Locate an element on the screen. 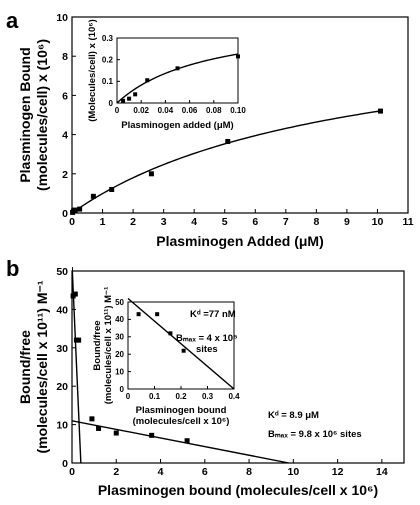  b-inset-kd-annotation: Kᵈ =77 nM is located at coordinates (213, 314).